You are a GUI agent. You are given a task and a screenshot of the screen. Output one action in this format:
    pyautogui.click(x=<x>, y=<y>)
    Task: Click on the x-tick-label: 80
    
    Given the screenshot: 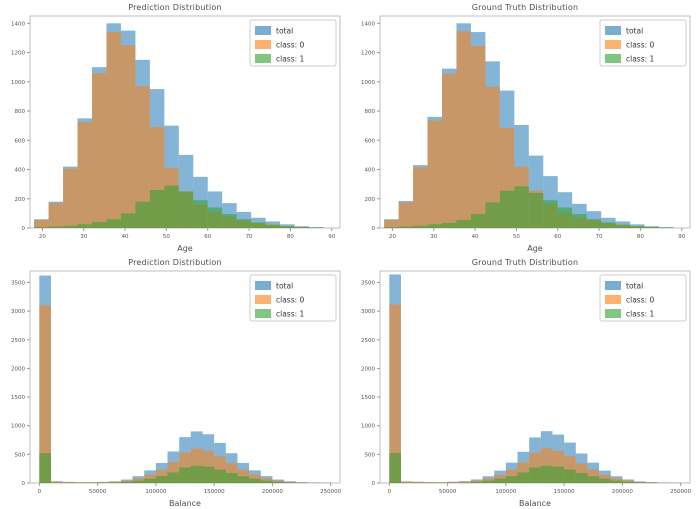 What is the action you would take?
    pyautogui.click(x=640, y=237)
    